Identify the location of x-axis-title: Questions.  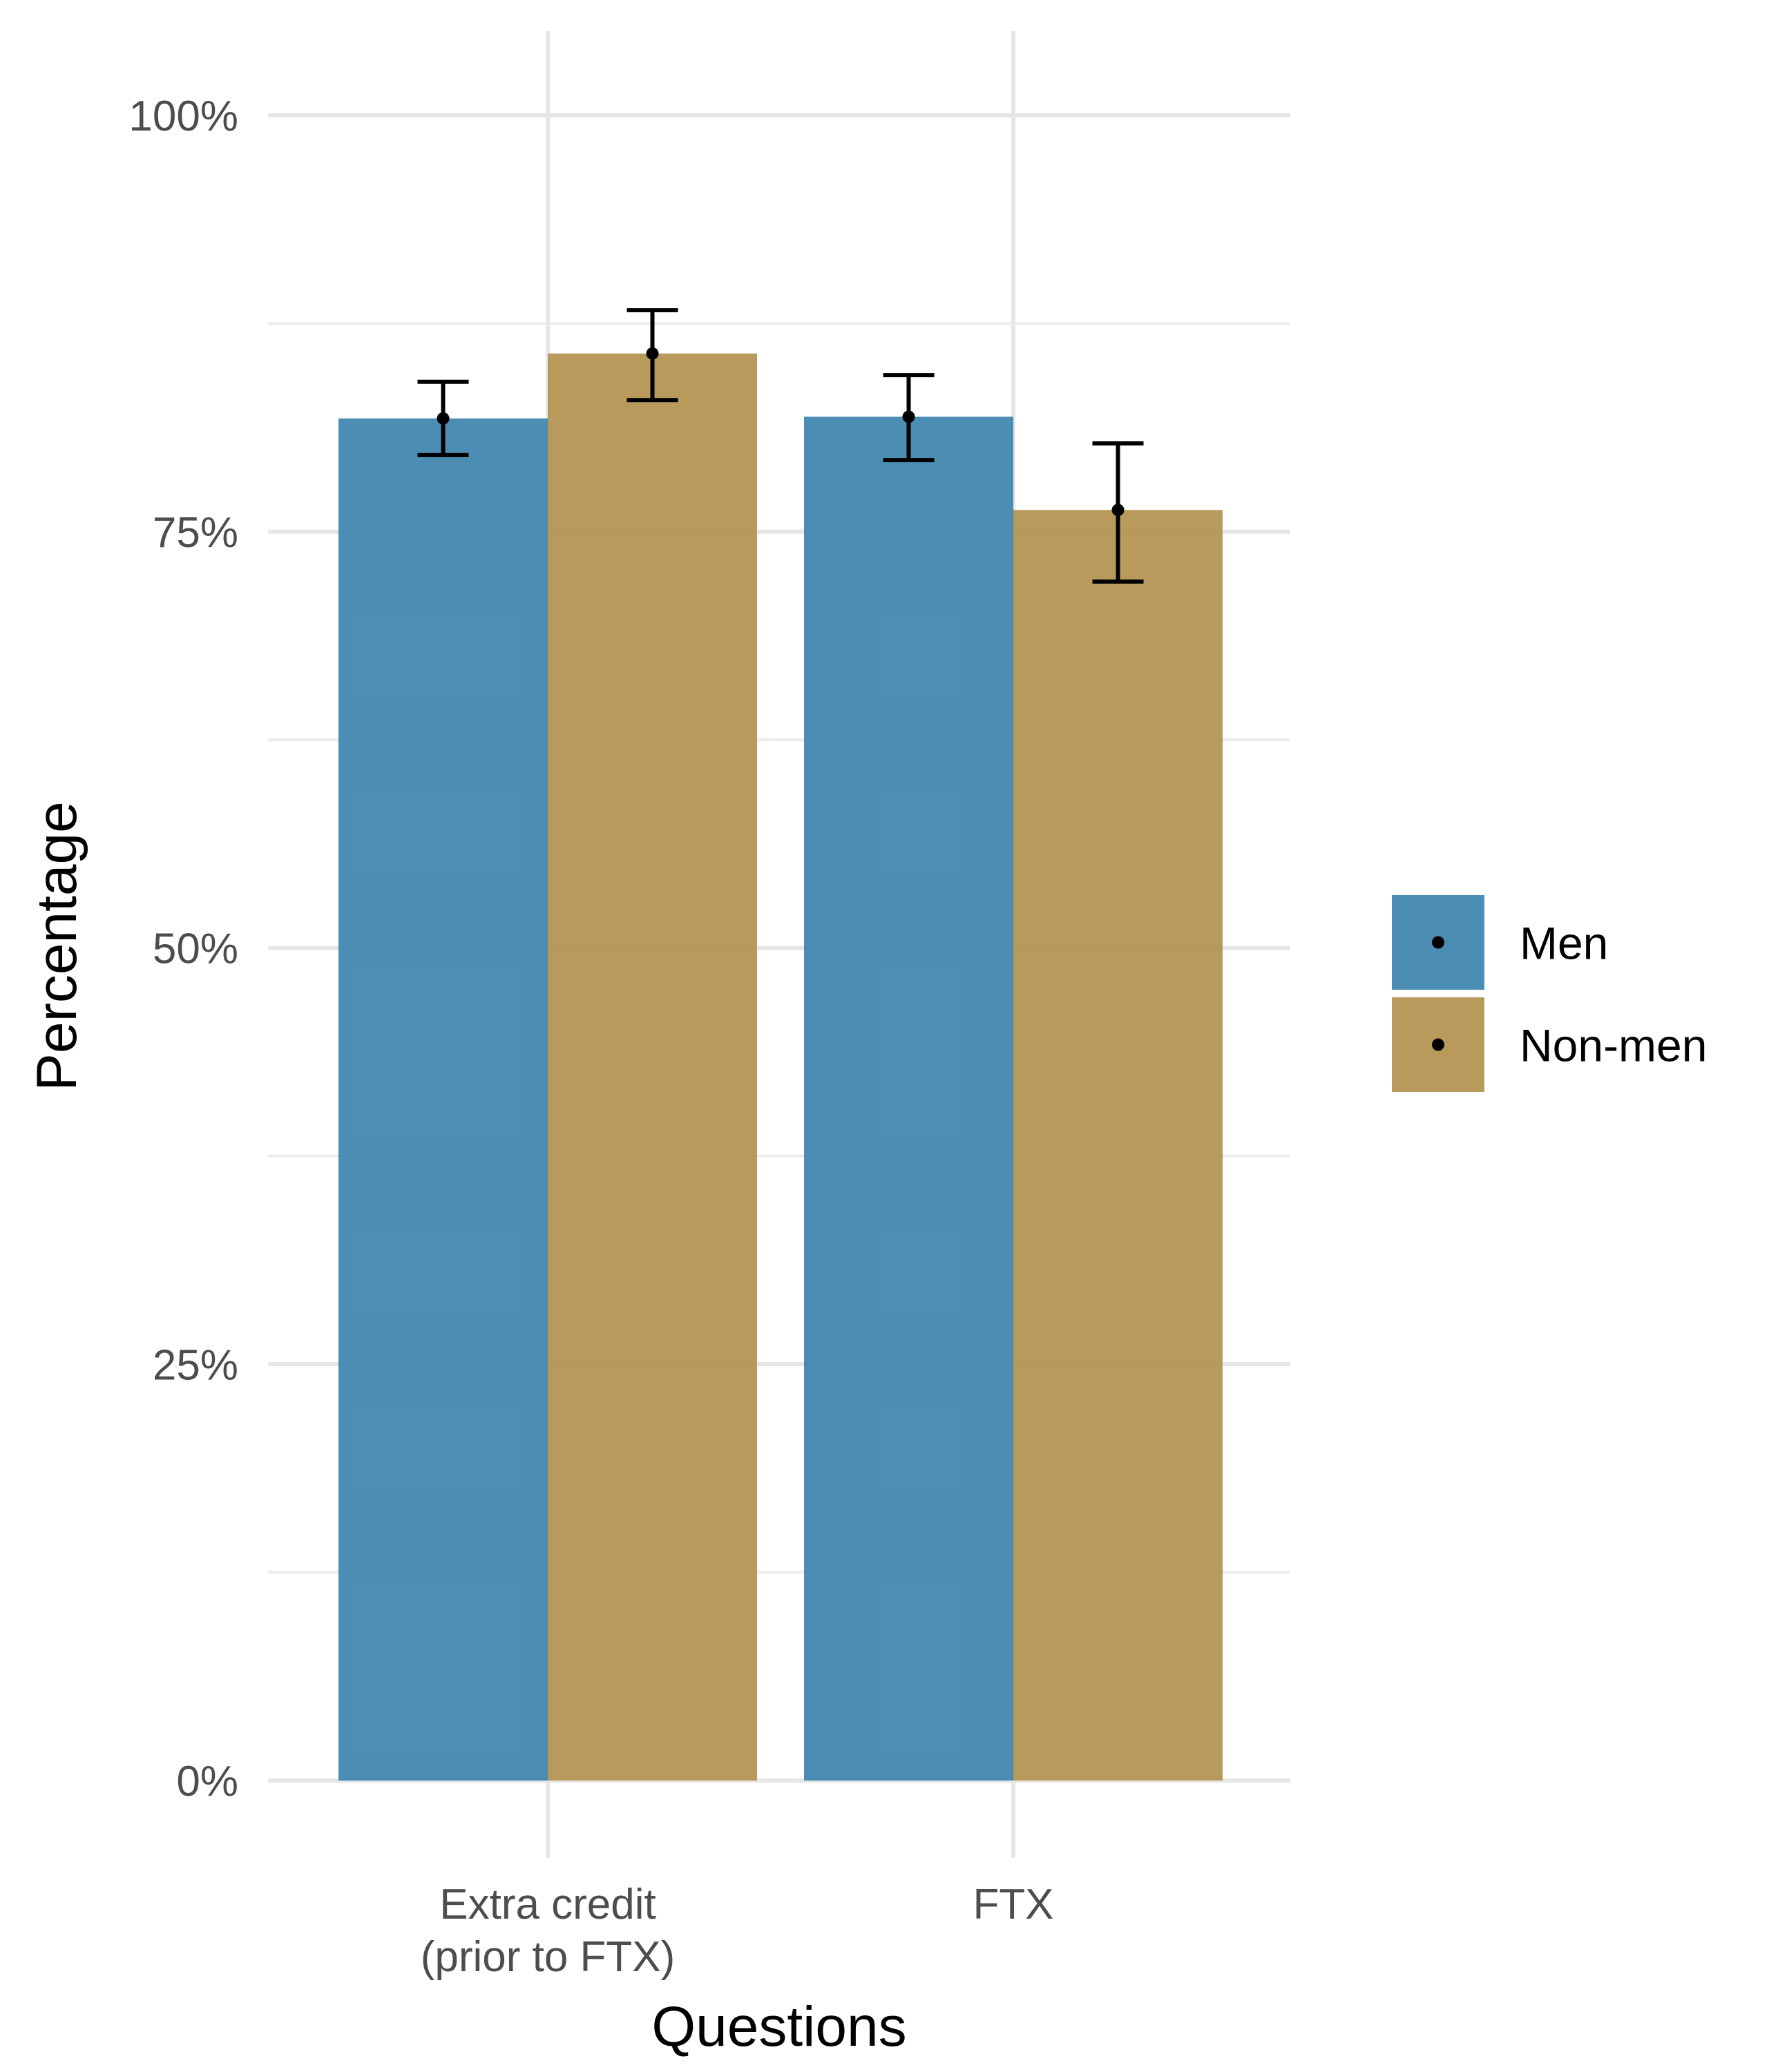
(778, 2026).